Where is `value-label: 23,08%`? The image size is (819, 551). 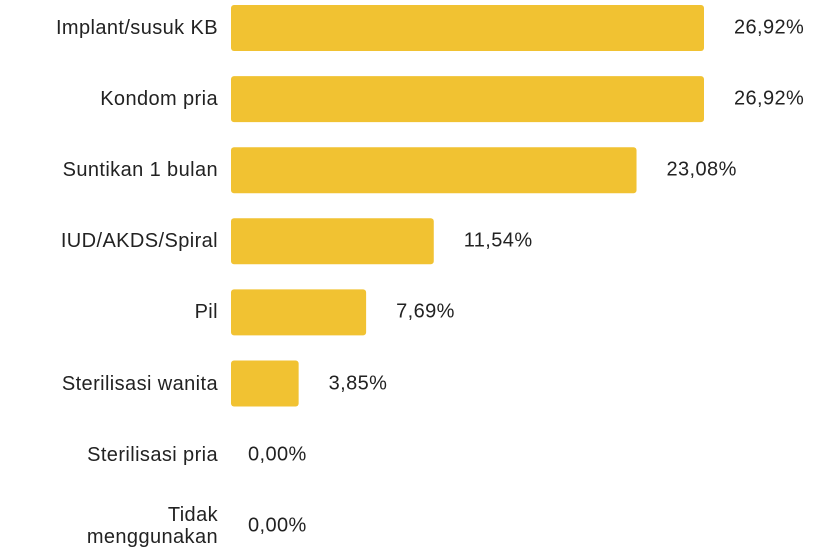 value-label: 23,08% is located at coordinates (701, 169).